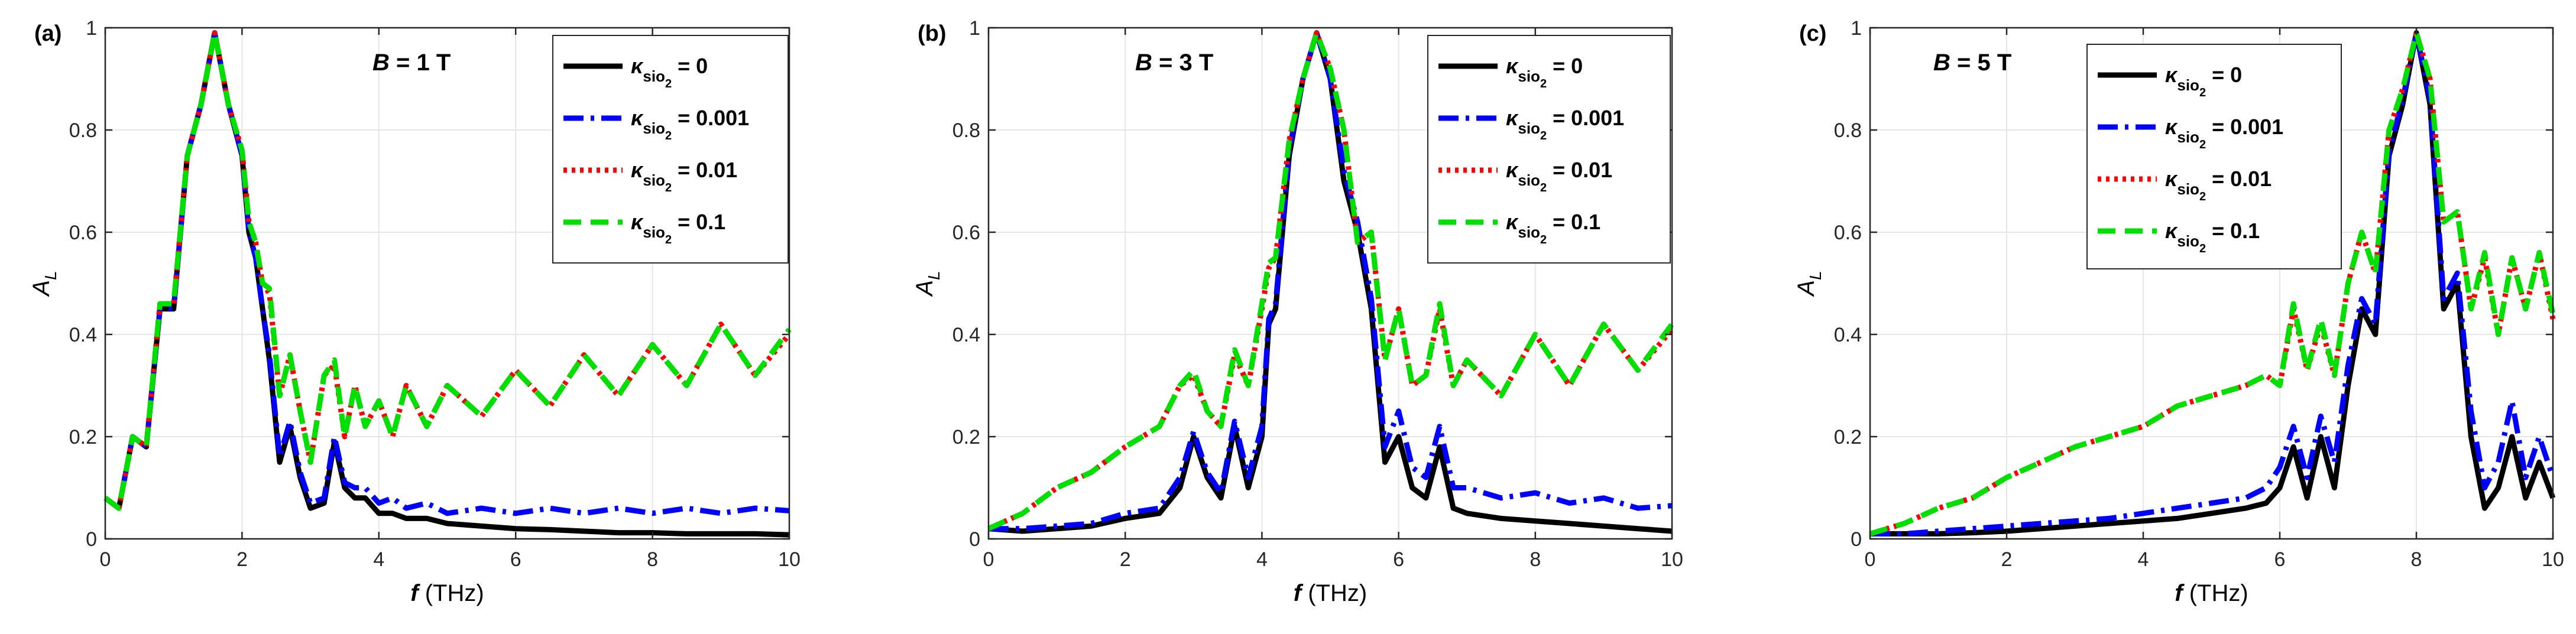  Describe the element at coordinates (1544, 72) in the screenshot. I see `legend-entry-1: κsio2 = 0` at that location.